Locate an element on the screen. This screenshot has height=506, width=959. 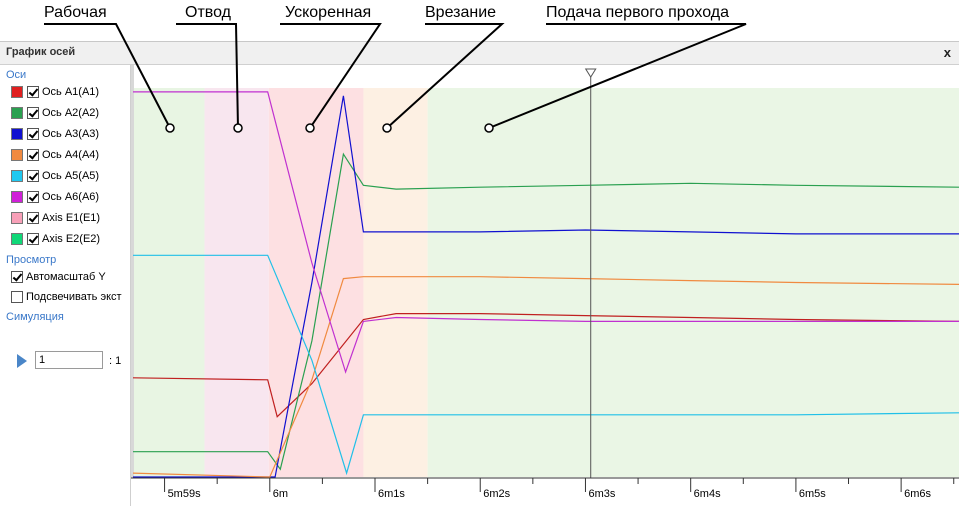
x-tick-label: 6m is located at coordinates (280, 494).